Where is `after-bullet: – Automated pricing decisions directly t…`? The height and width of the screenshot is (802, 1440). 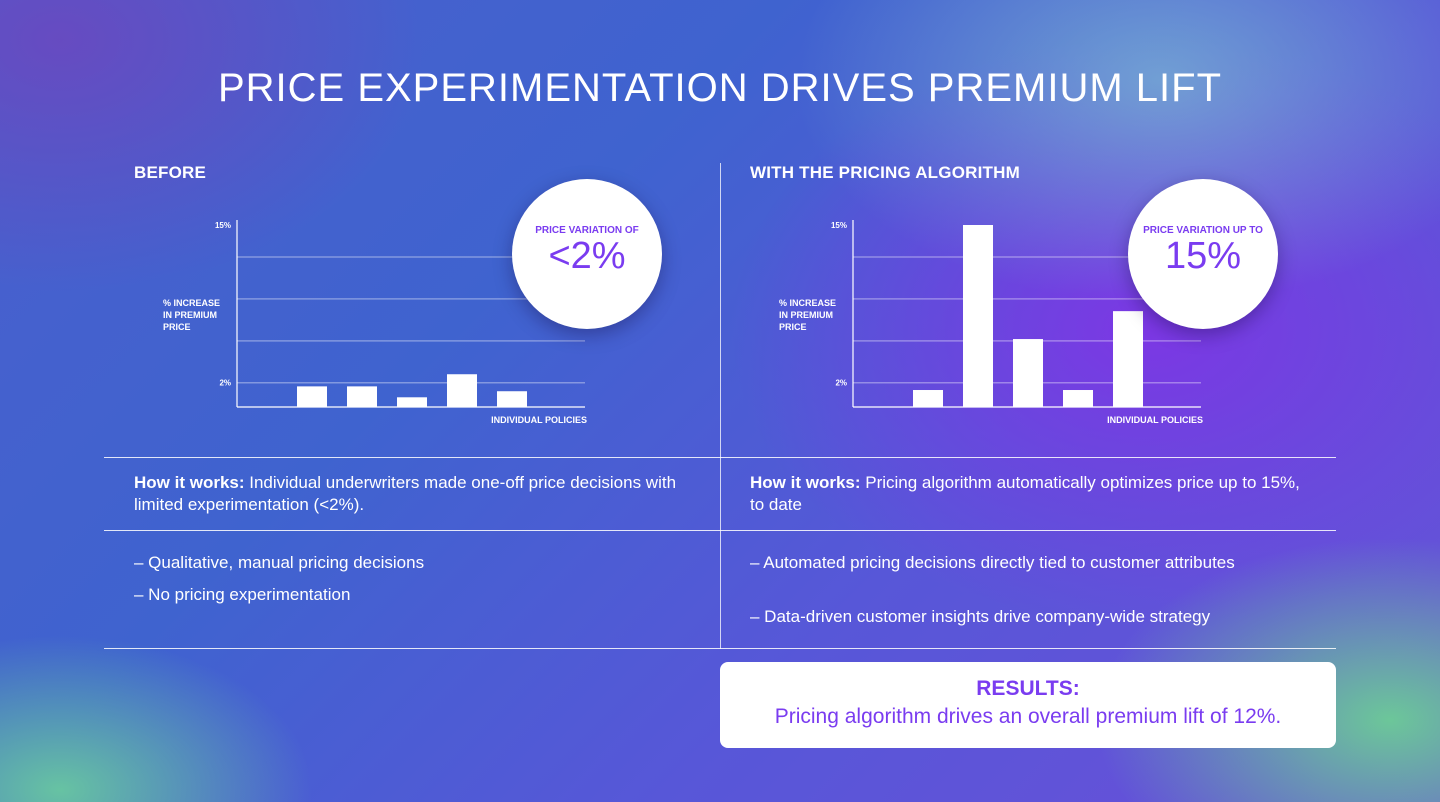 after-bullet: – Automated pricing decisions directly t… is located at coordinates (992, 562).